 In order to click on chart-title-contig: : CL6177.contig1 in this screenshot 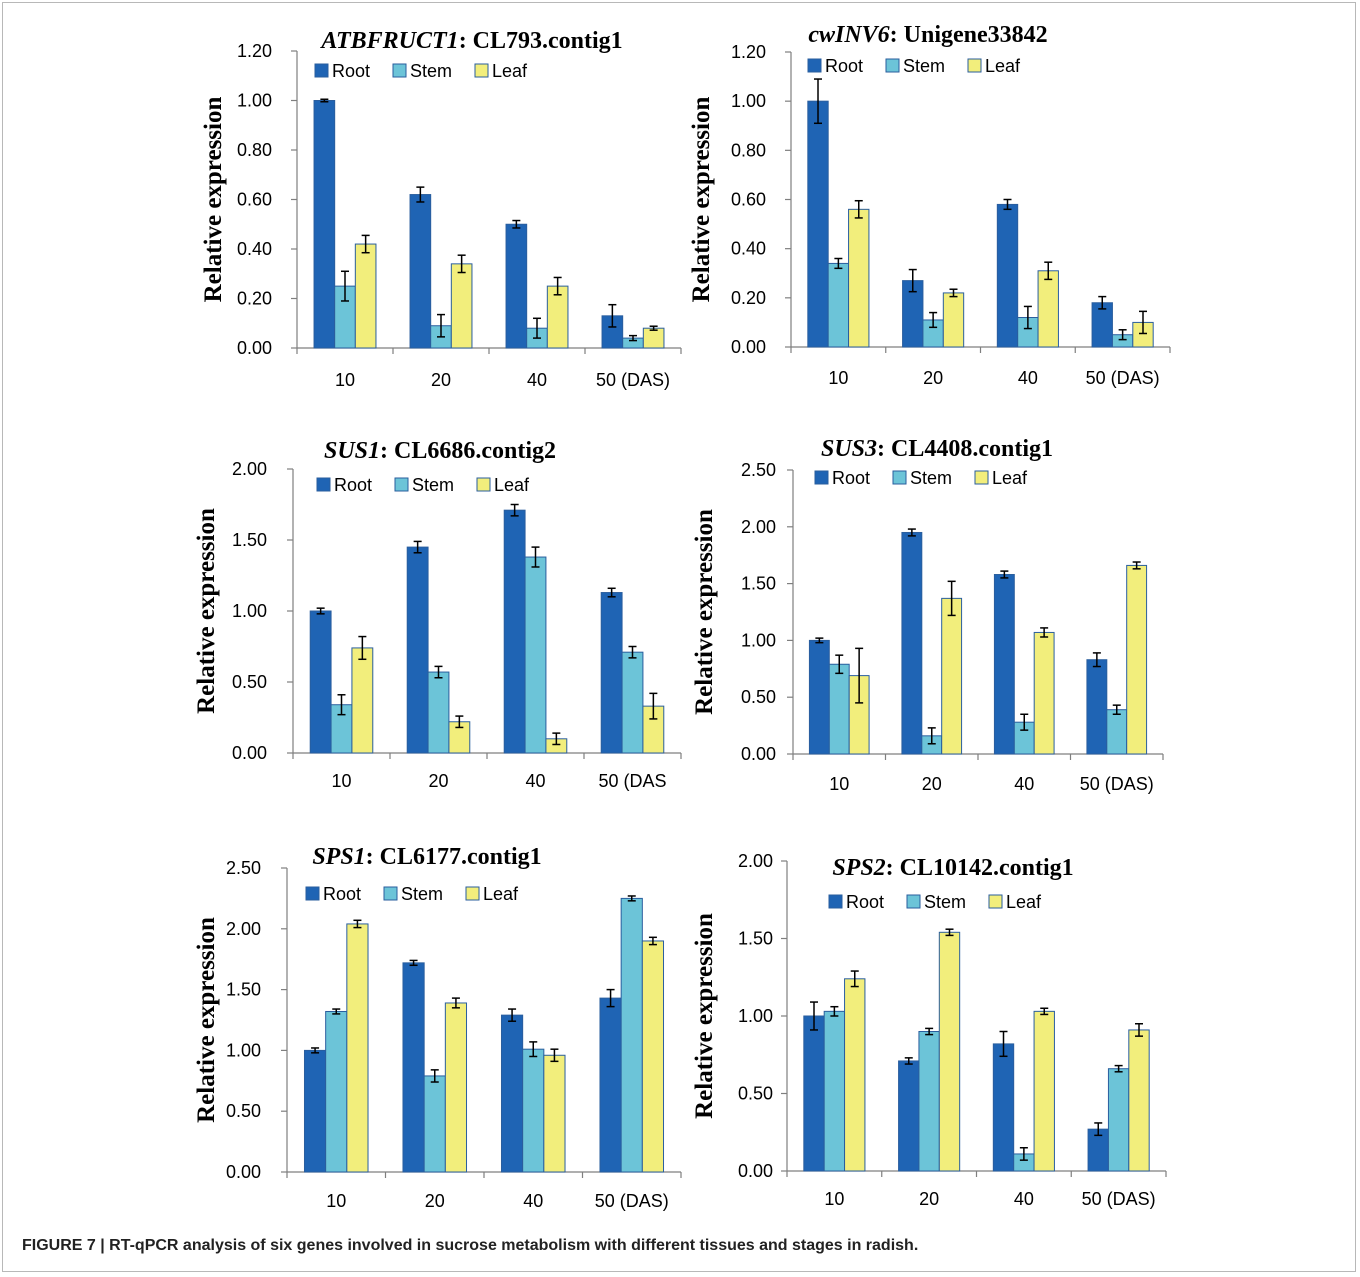, I will do `click(454, 857)`.